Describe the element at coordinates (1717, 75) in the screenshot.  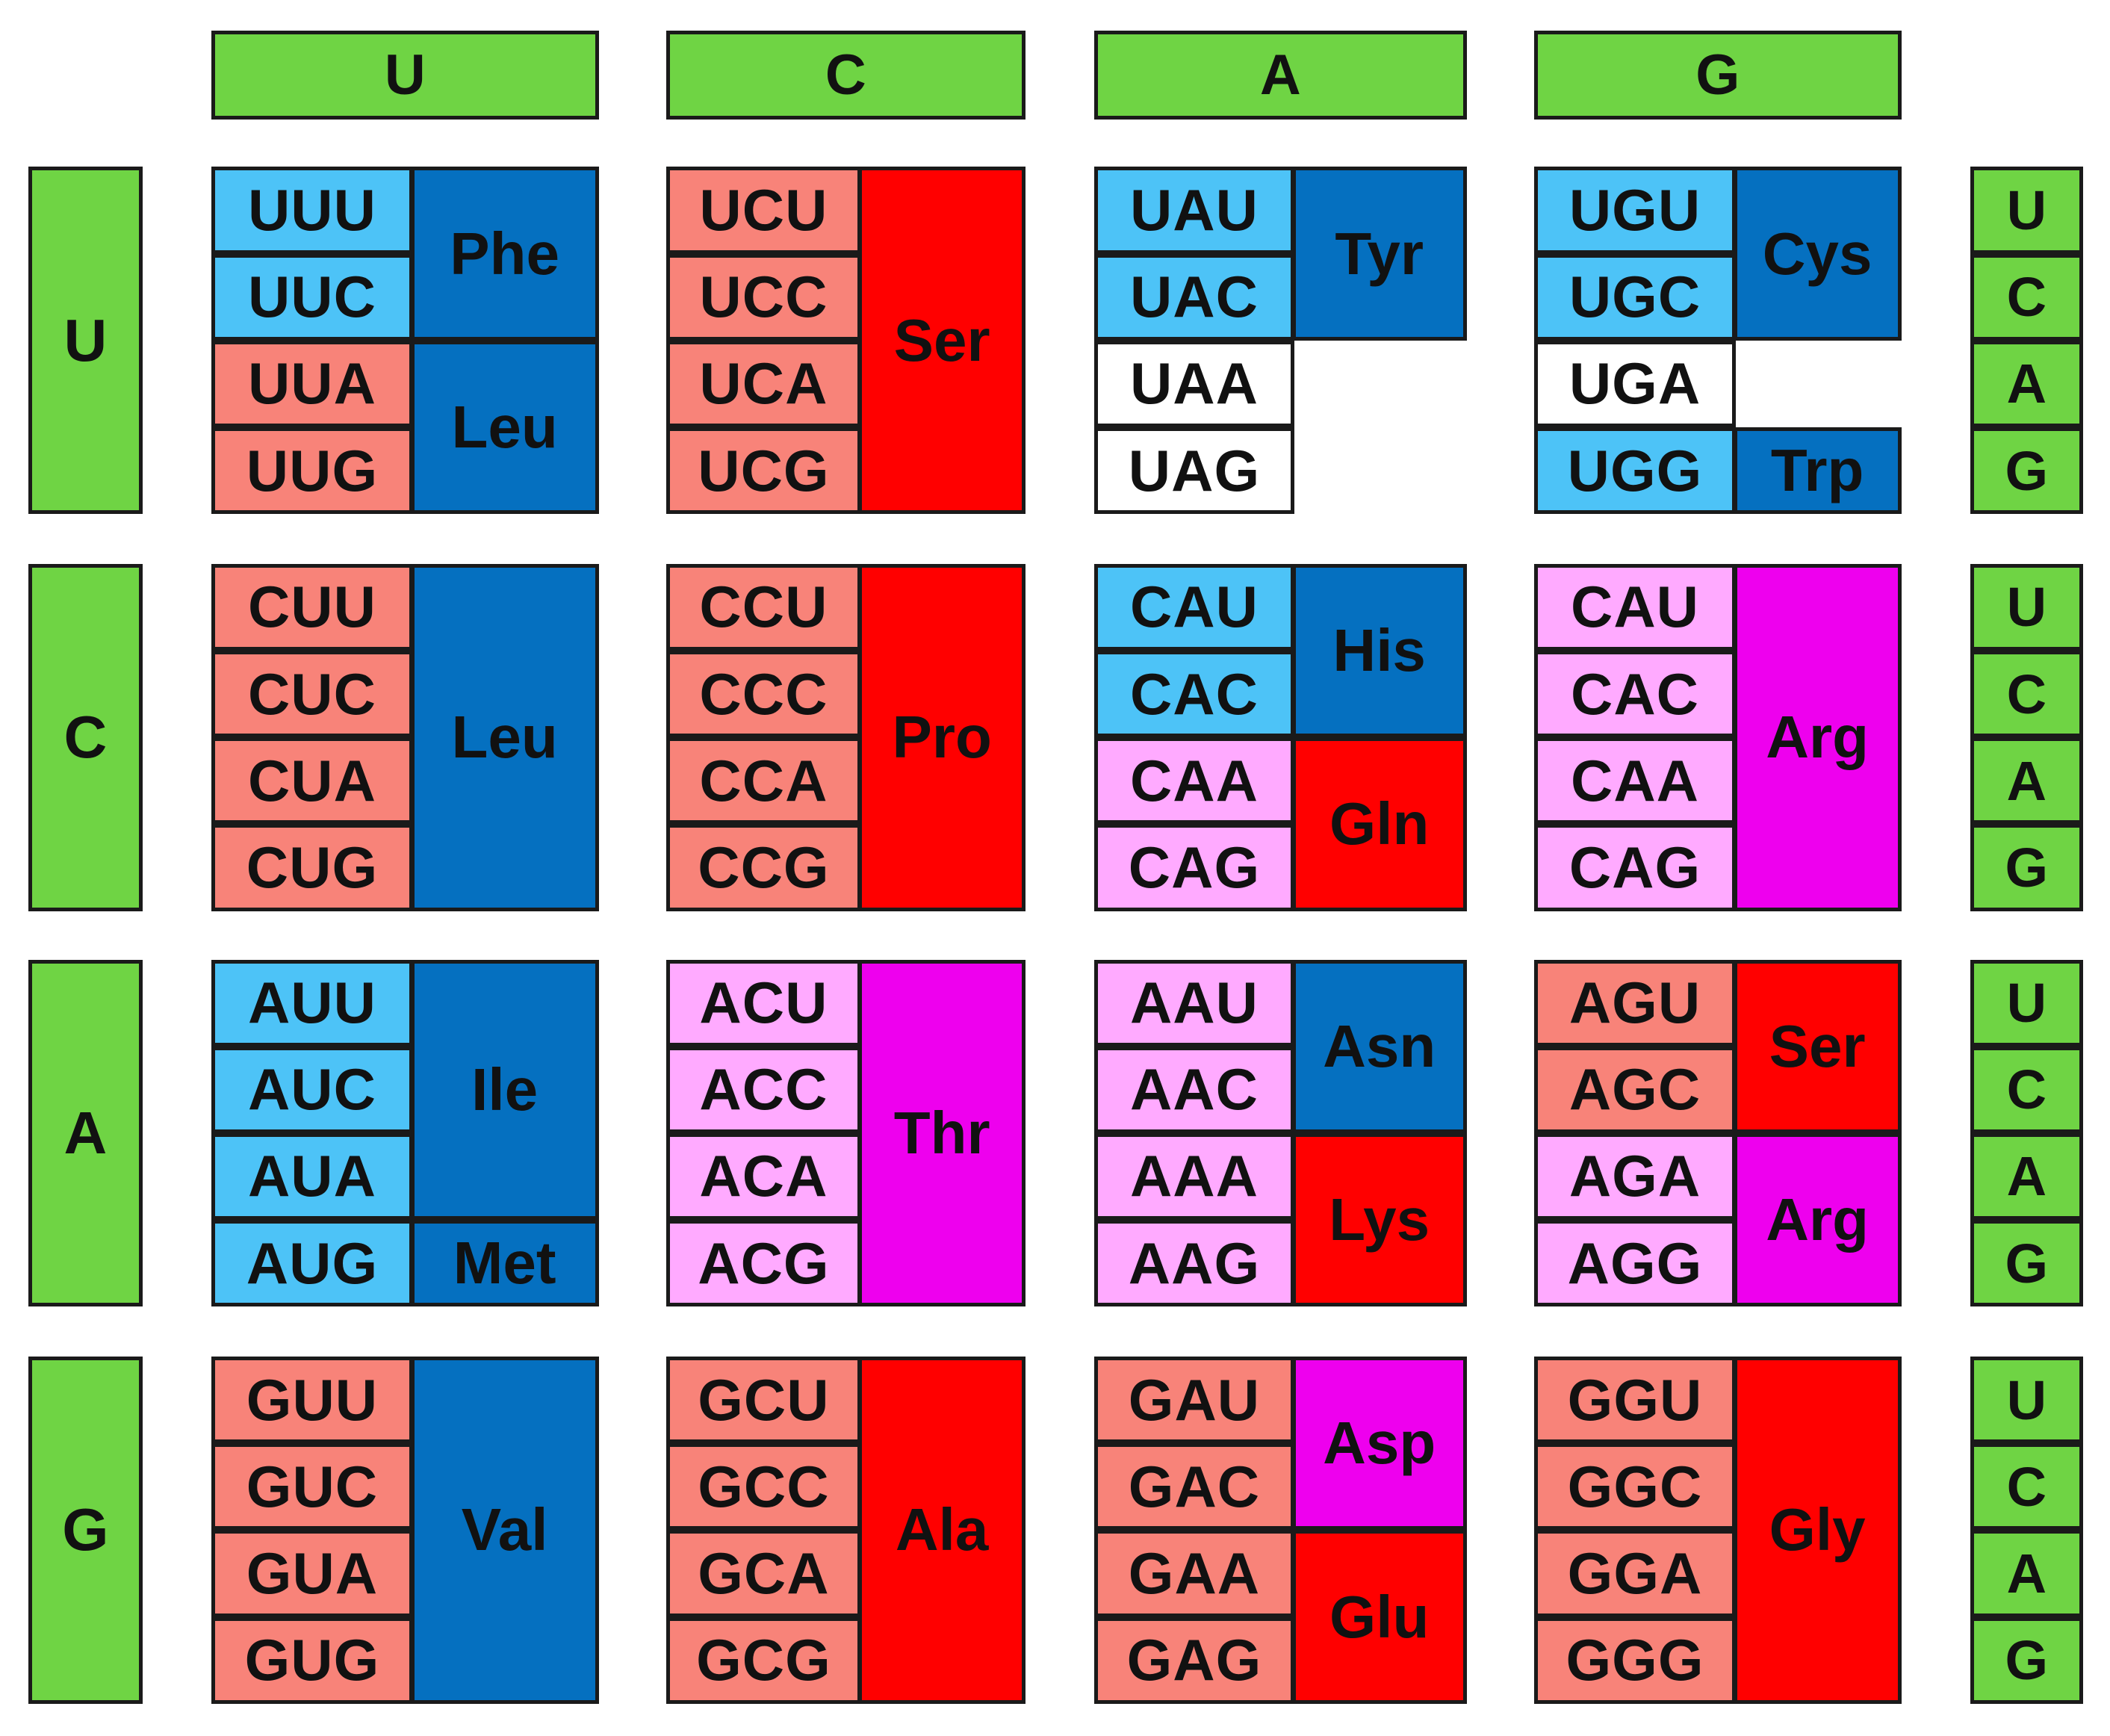
I see `second-base-header-G: G` at that location.